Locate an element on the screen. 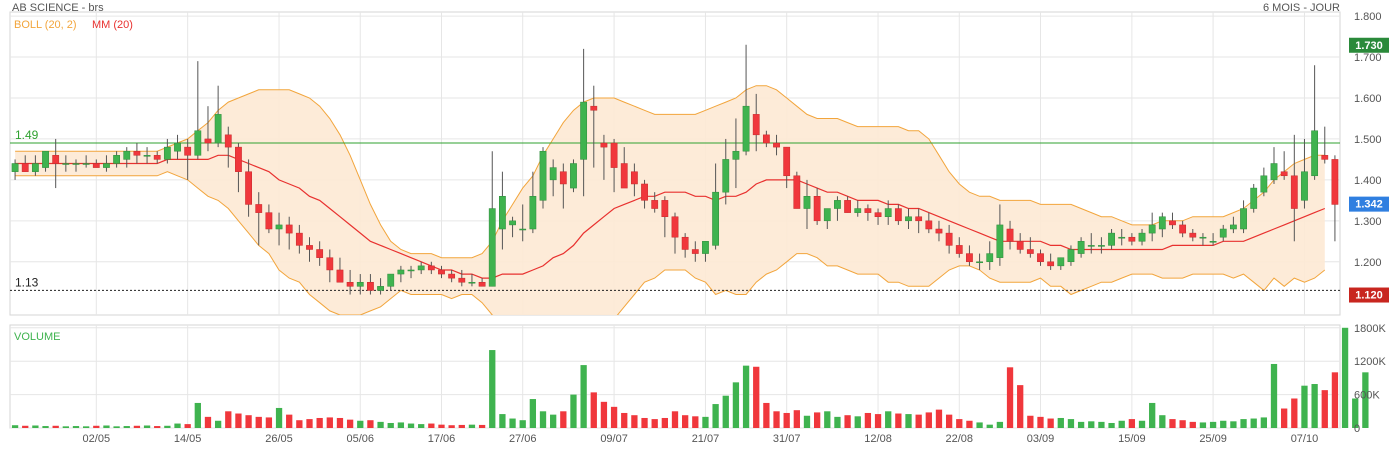  high-price-badge: 1.730 is located at coordinates (1369, 46).